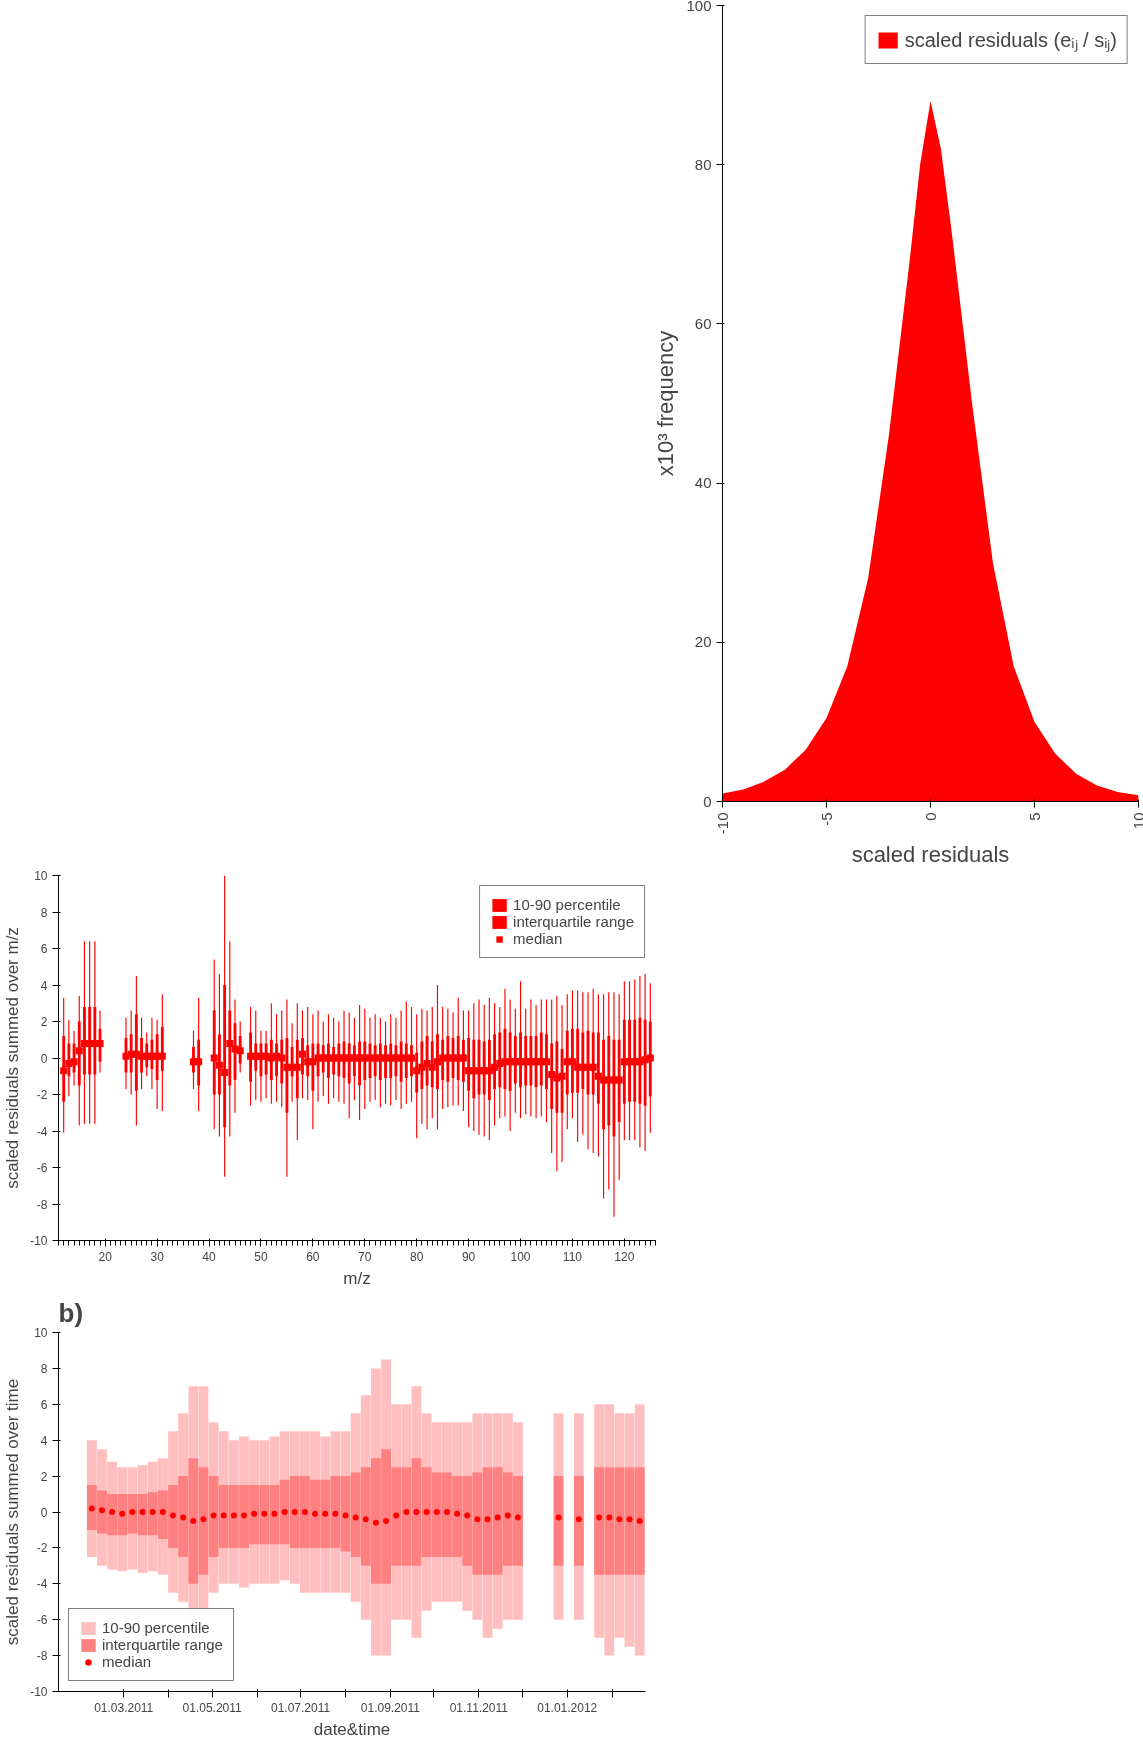 The width and height of the screenshot is (1143, 1741). Describe the element at coordinates (1136, 821) in the screenshot. I see `x-tick-label: 10` at that location.